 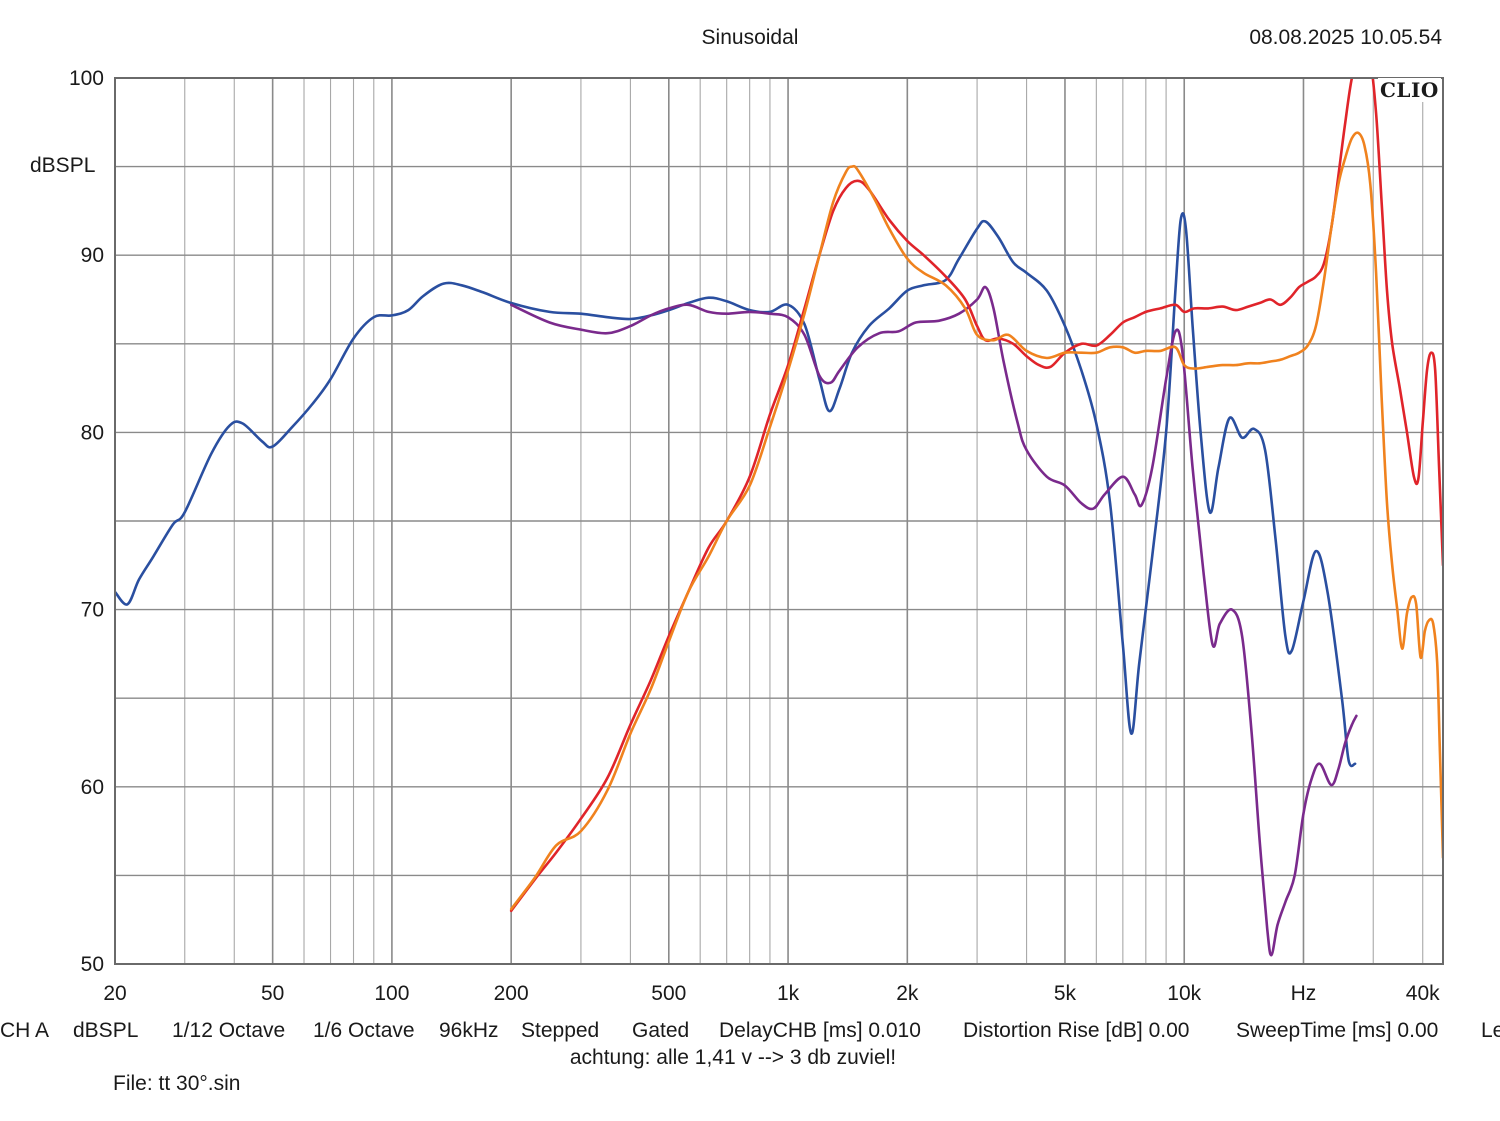 What do you see at coordinates (364, 1030) in the screenshot?
I see `setting-resolution: 1/6 Octave` at bounding box center [364, 1030].